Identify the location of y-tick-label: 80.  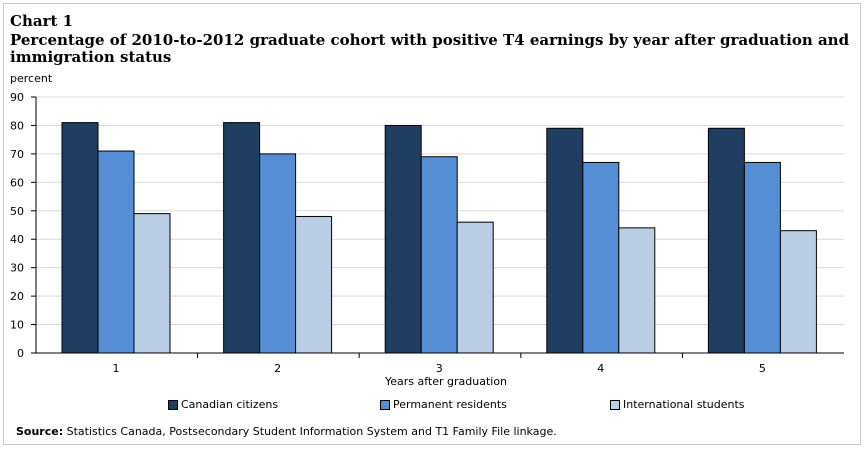
(17, 125).